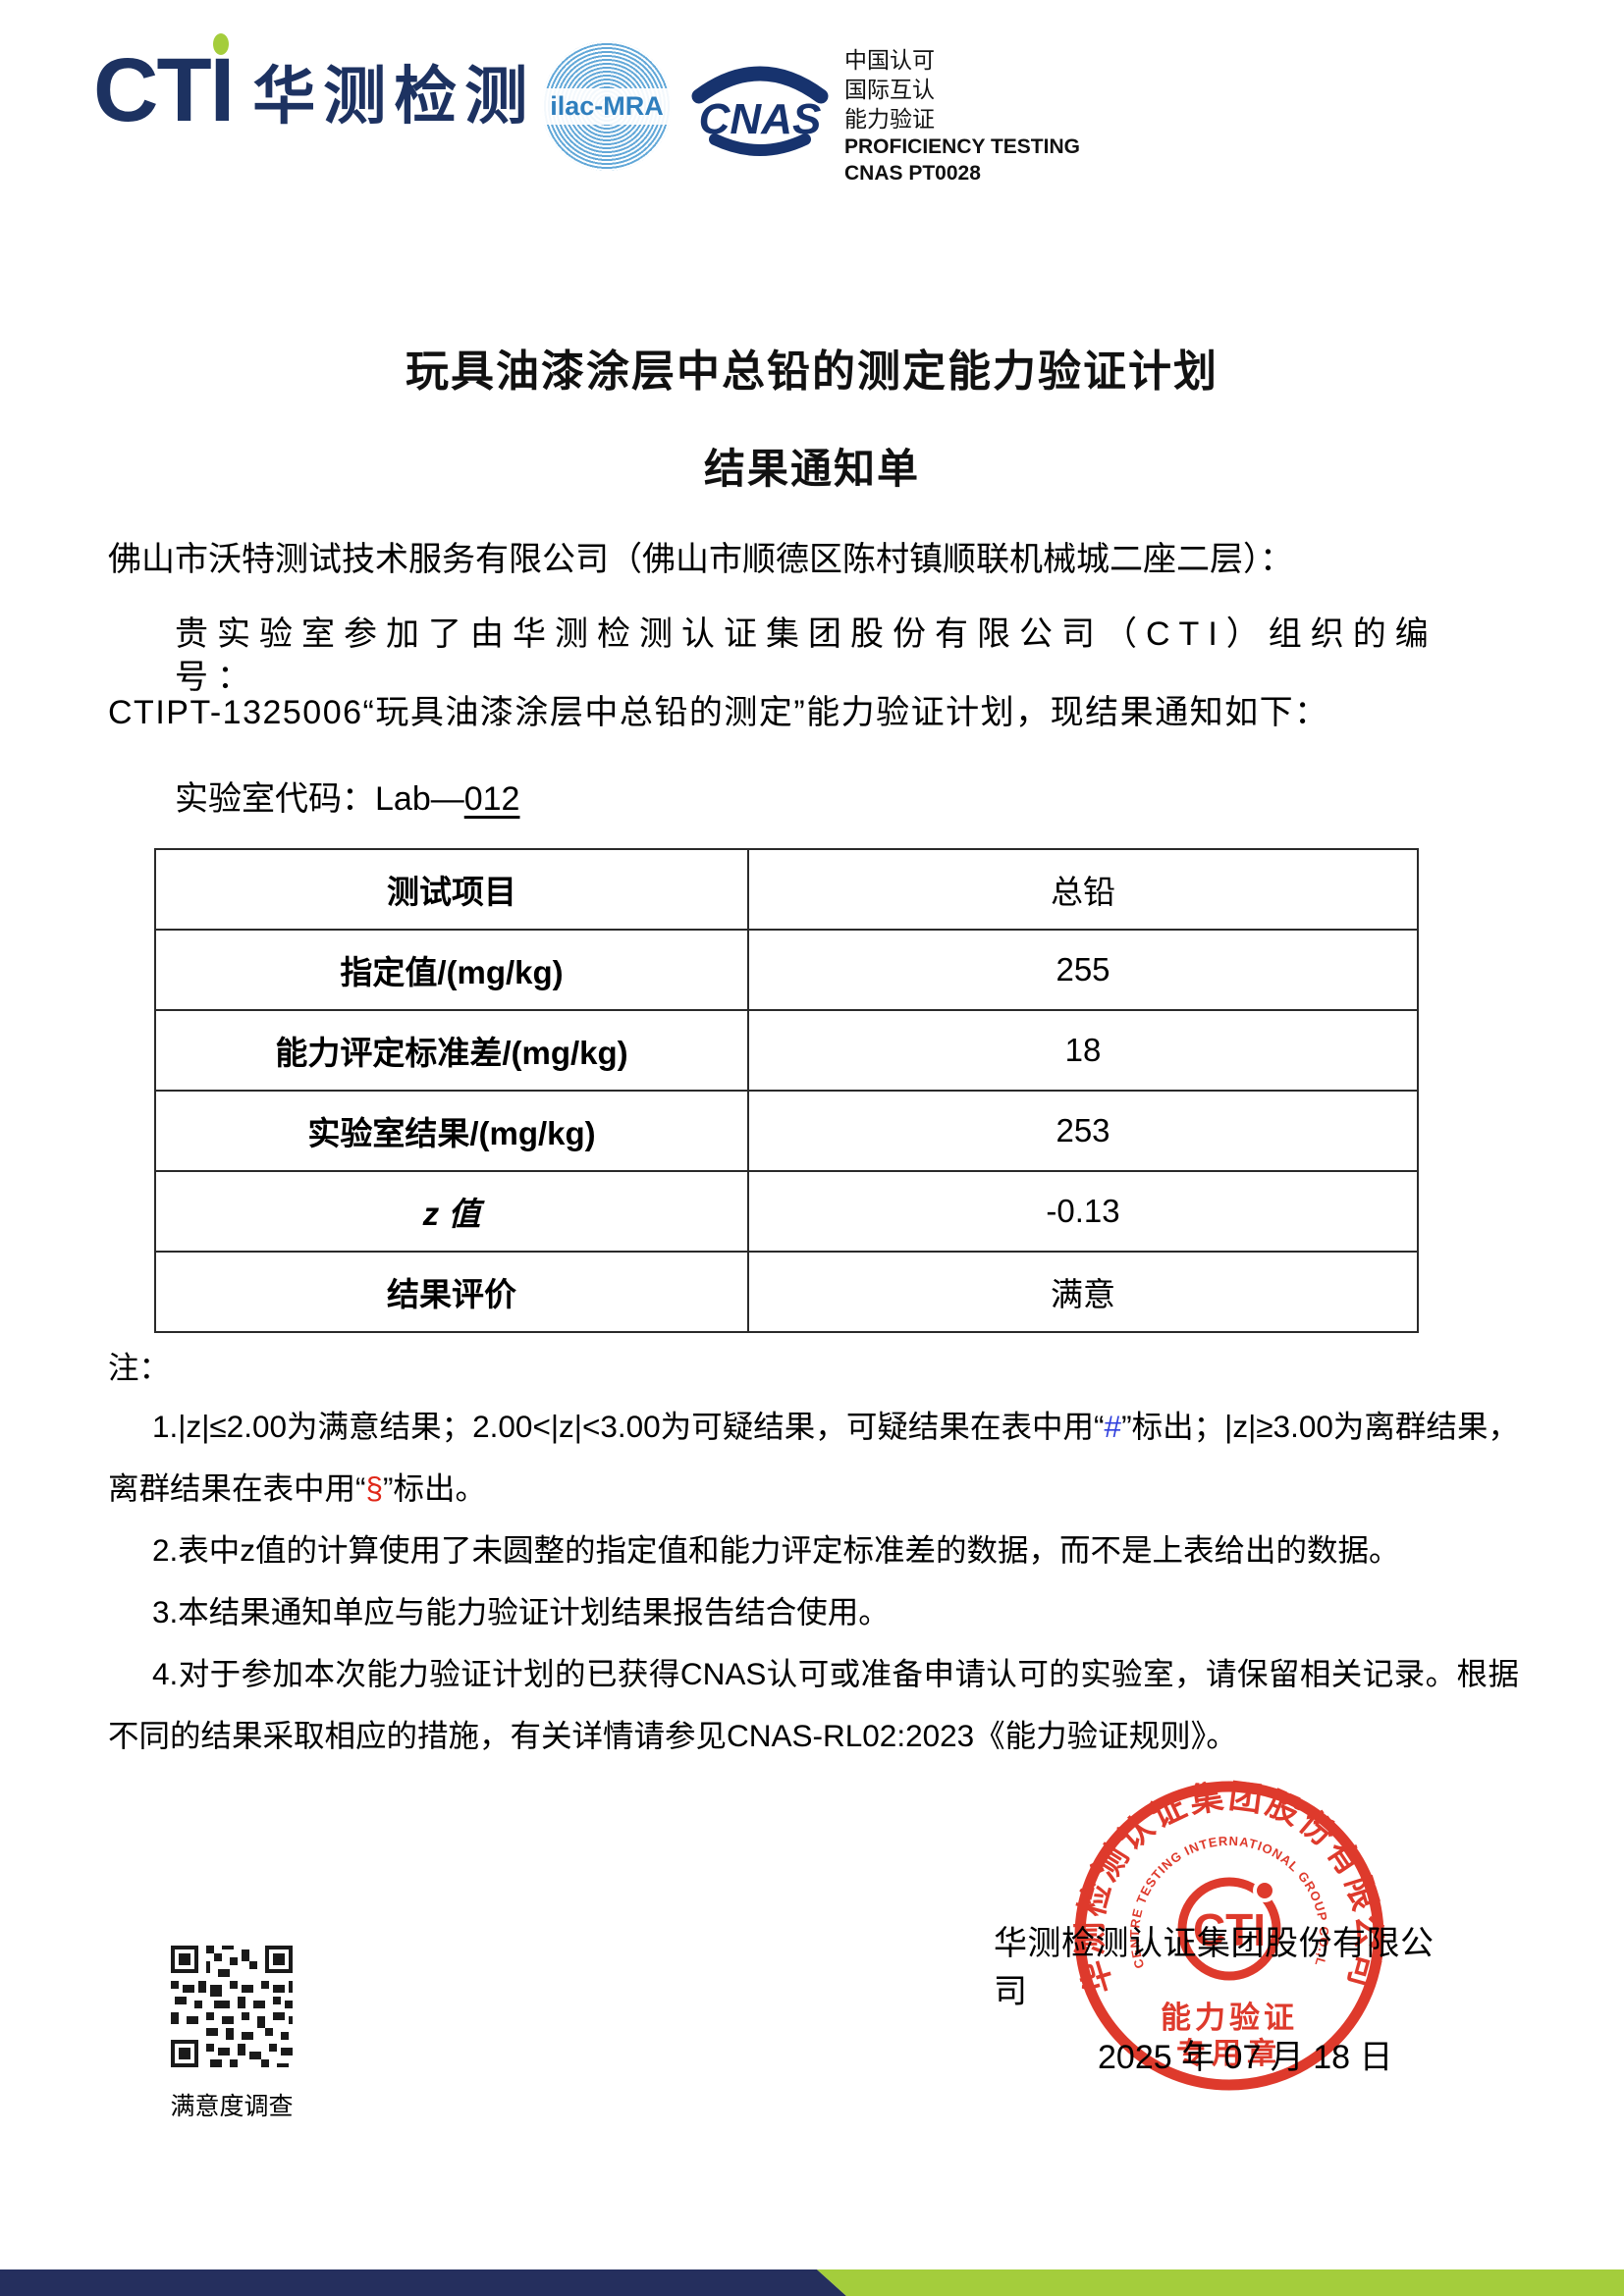  Describe the element at coordinates (1229, 2053) in the screenshot. I see `seal-line2: 专用章` at that location.